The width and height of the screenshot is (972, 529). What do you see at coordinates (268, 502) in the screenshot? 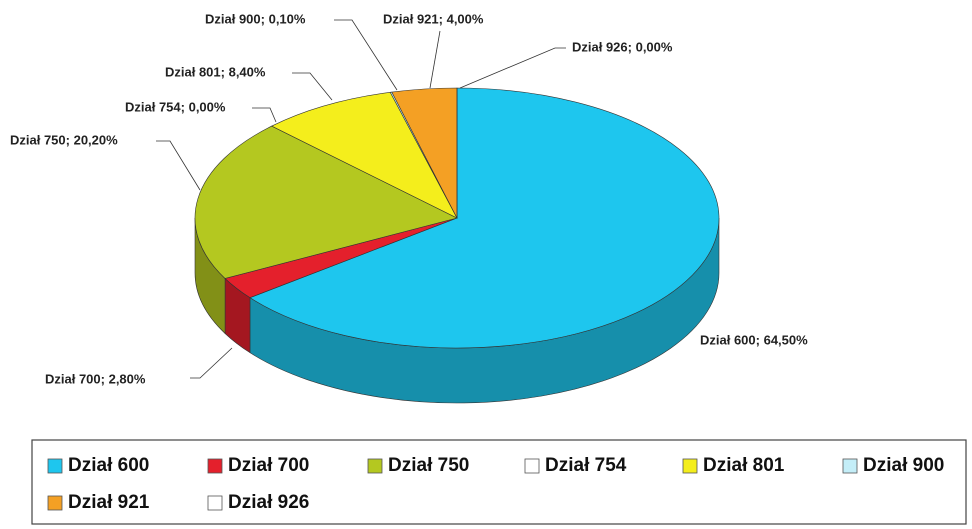
I see `legend-label: Dział 926` at bounding box center [268, 502].